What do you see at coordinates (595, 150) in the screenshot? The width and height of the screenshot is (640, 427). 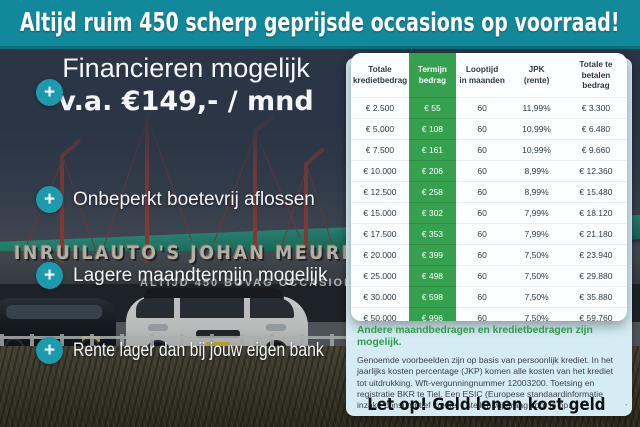 I see `table-cell: € 9.660` at bounding box center [595, 150].